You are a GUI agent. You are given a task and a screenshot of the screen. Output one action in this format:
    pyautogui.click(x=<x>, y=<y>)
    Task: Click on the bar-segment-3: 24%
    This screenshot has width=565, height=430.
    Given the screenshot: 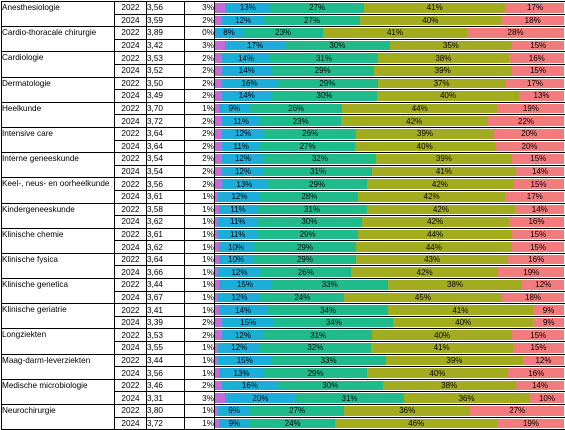 What is the action you would take?
    pyautogui.click(x=302, y=297)
    